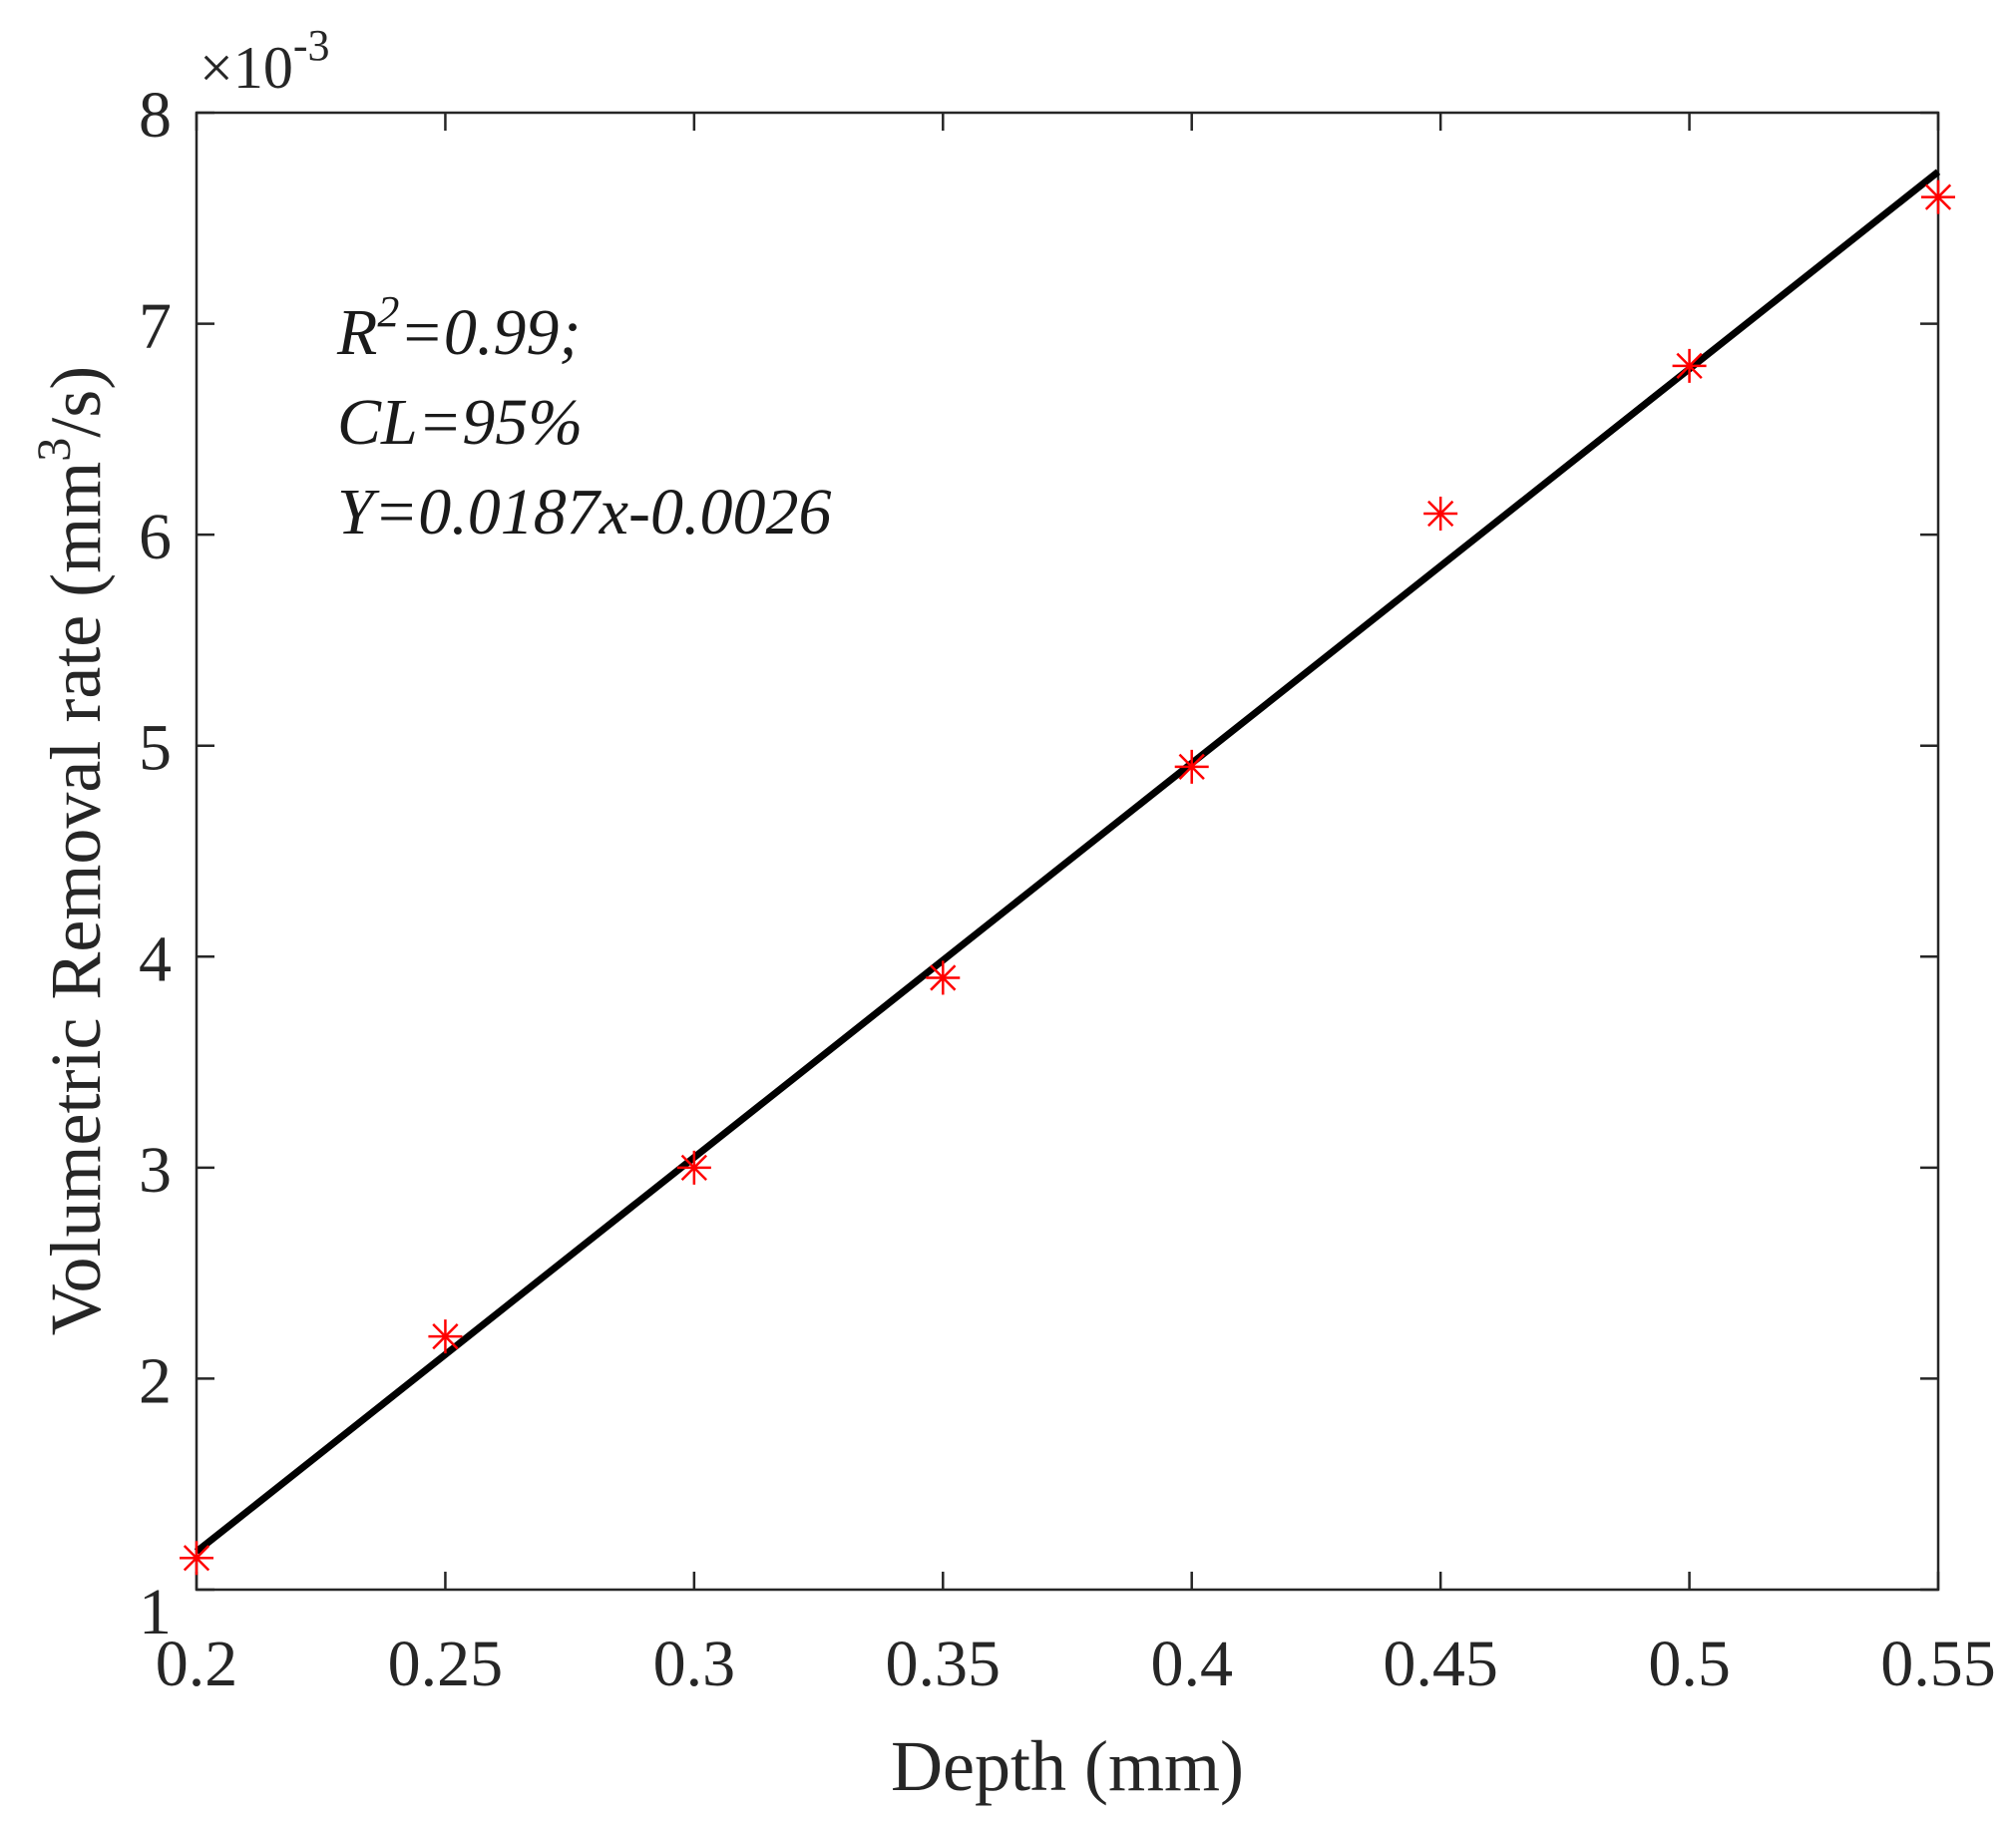  What do you see at coordinates (460, 422) in the screenshot?
I see `annotation-cl: CL=95%` at bounding box center [460, 422].